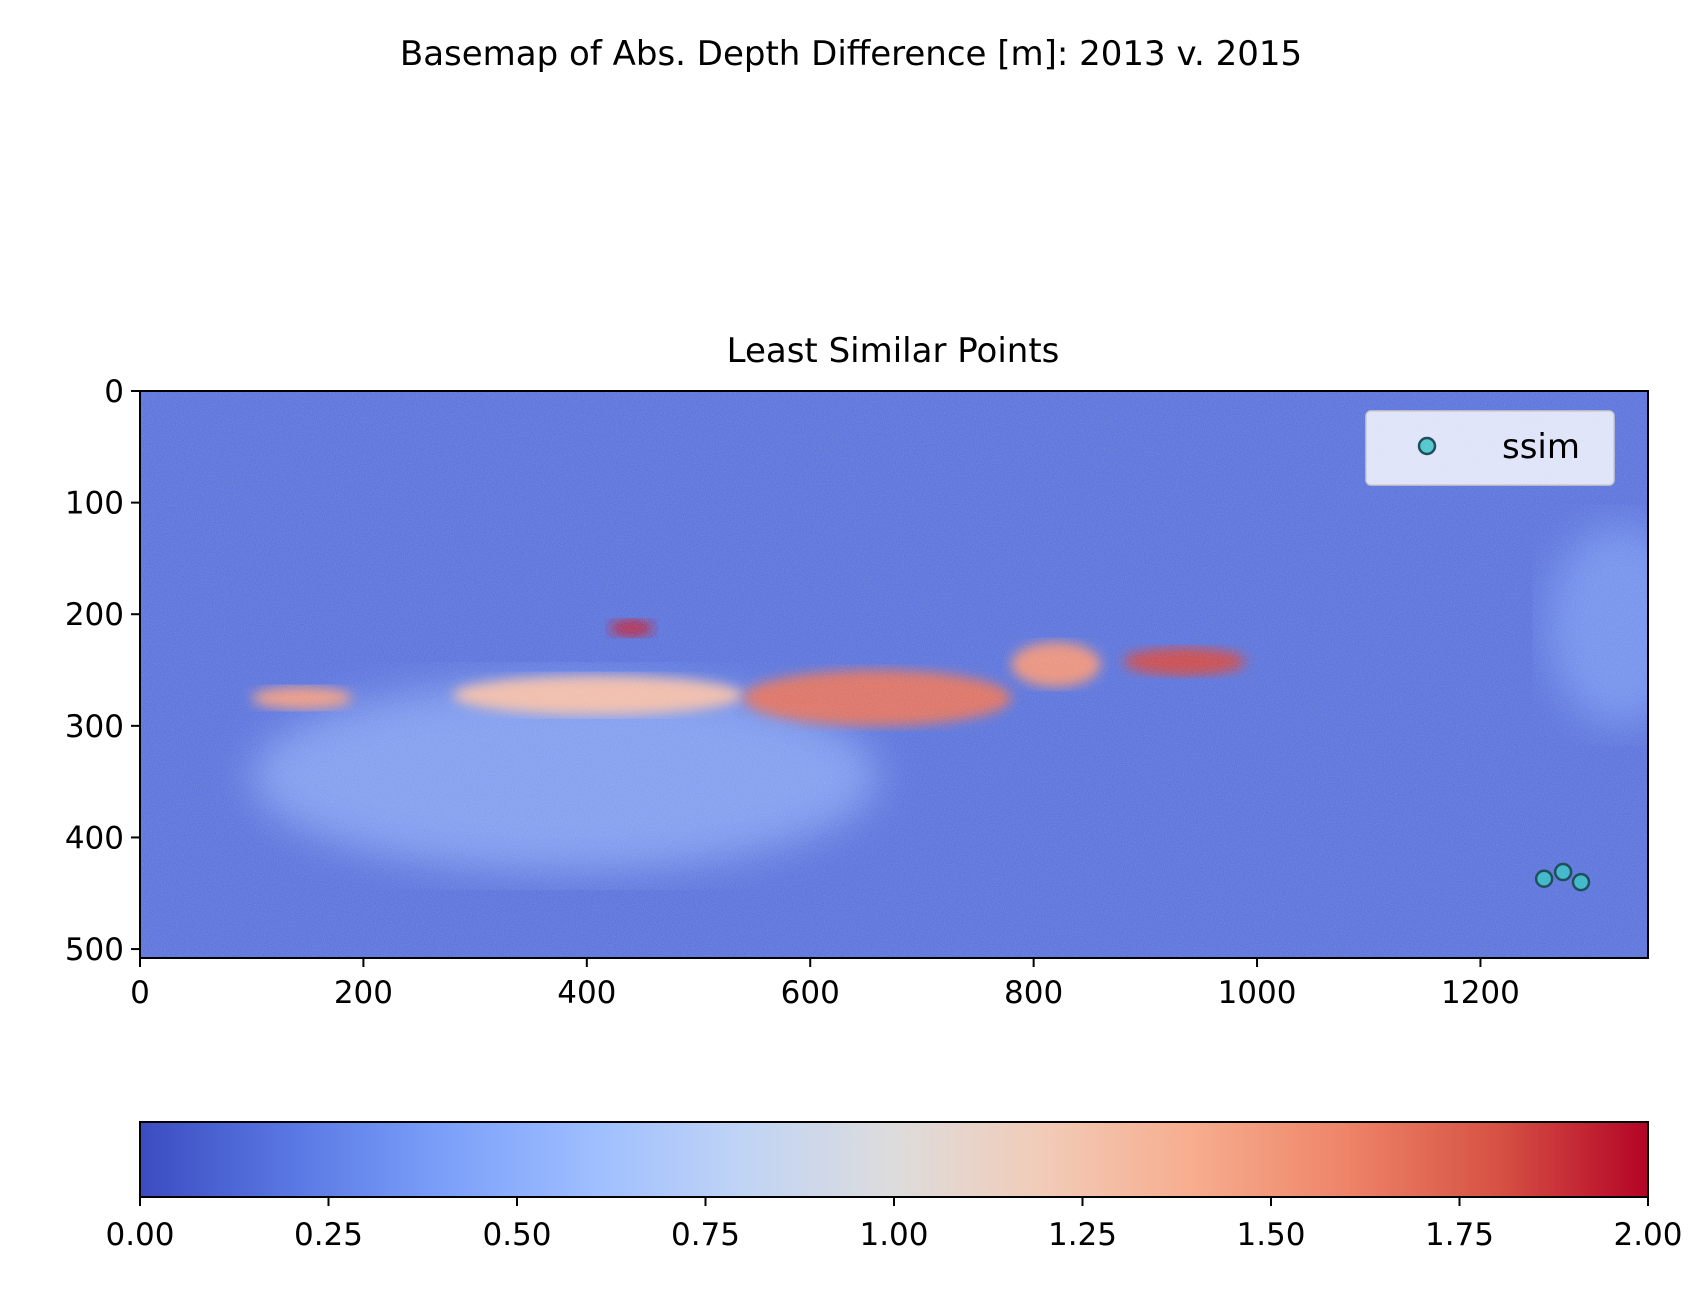 The image size is (1703, 1290). Describe the element at coordinates (102, 671) in the screenshot. I see `y-axis: 0 100 200 300 400 500` at that location.